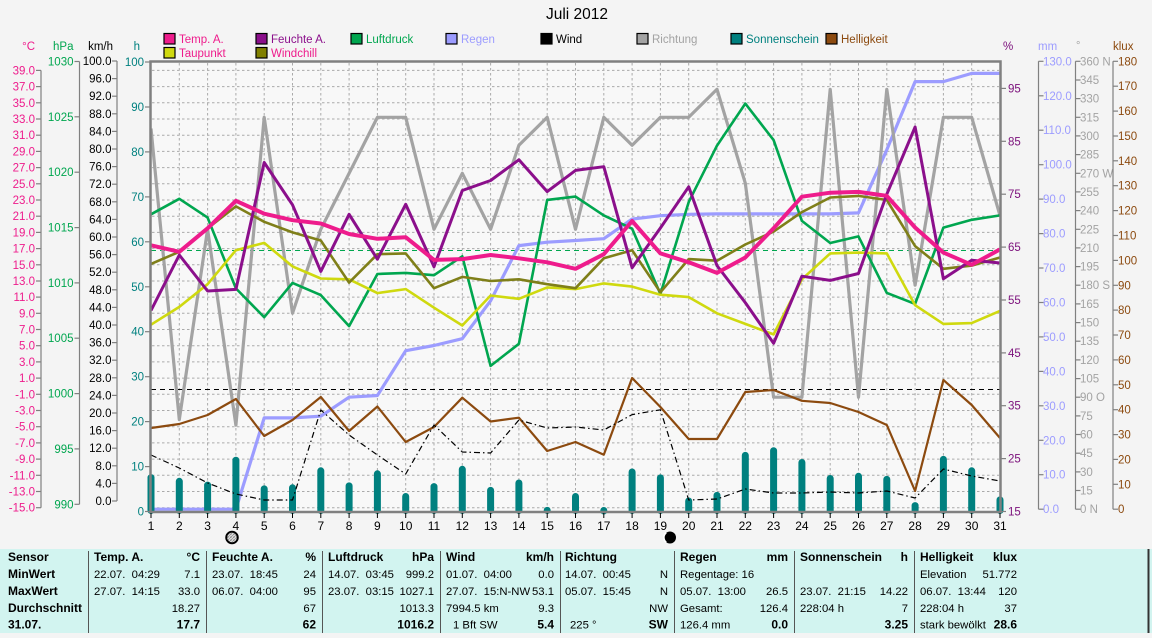  Describe the element at coordinates (859, 526) in the screenshot. I see `svg-text: 26` at that location.